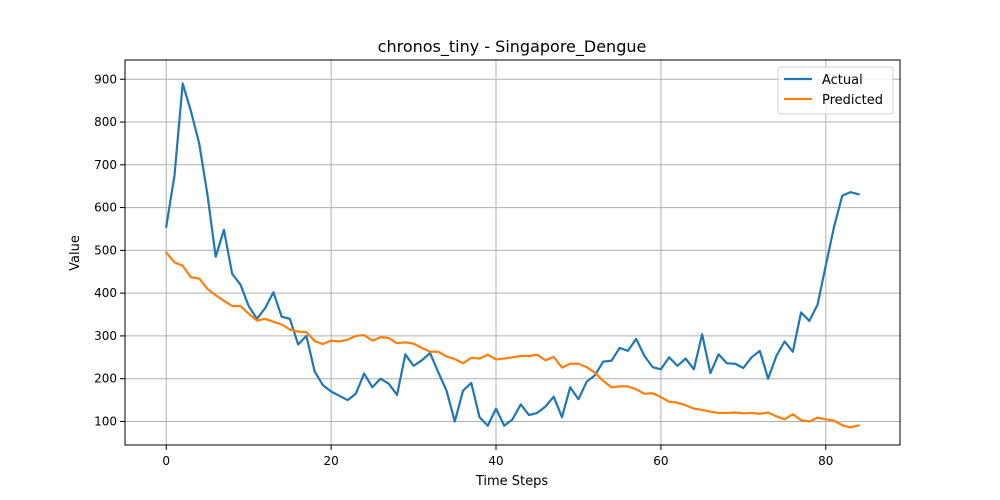 This screenshot has width=1000, height=500. Describe the element at coordinates (495, 461) in the screenshot. I see `x-tick-label: 40` at that location.